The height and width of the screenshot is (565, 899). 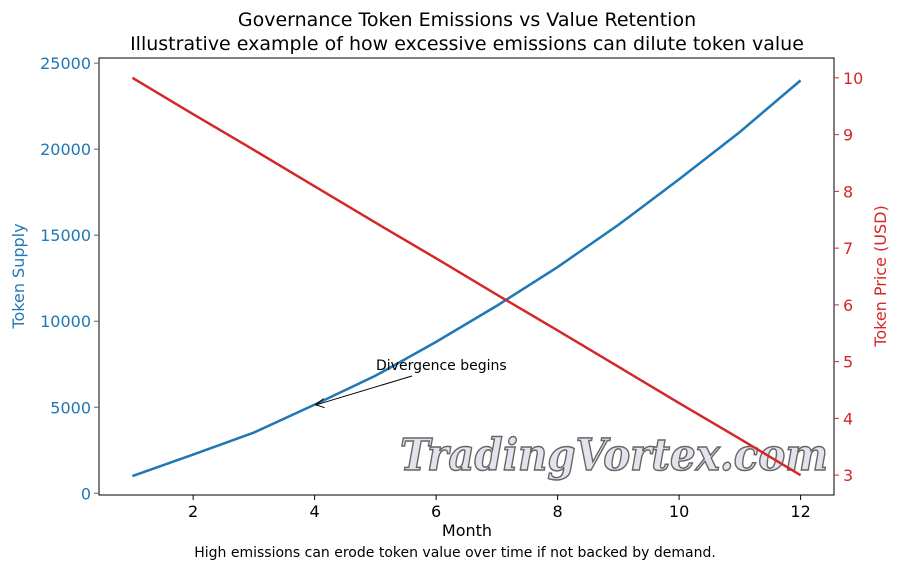 What do you see at coordinates (441, 366) in the screenshot?
I see `annotation-label: Divergence begins` at bounding box center [441, 366].